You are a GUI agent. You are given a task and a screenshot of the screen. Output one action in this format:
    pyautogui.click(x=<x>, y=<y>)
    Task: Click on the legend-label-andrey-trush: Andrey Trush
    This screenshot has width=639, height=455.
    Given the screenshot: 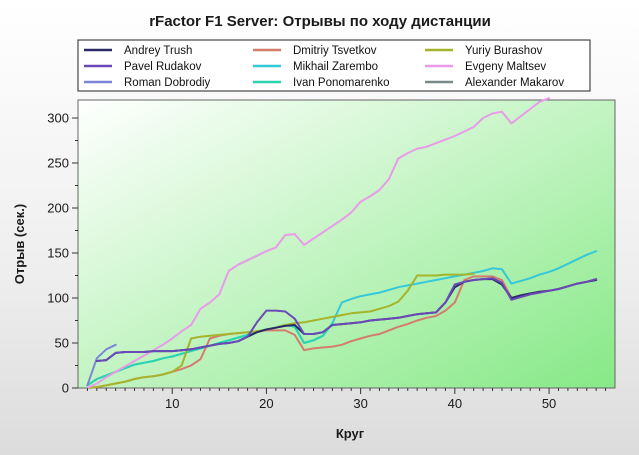 What is the action you would take?
    pyautogui.click(x=158, y=51)
    